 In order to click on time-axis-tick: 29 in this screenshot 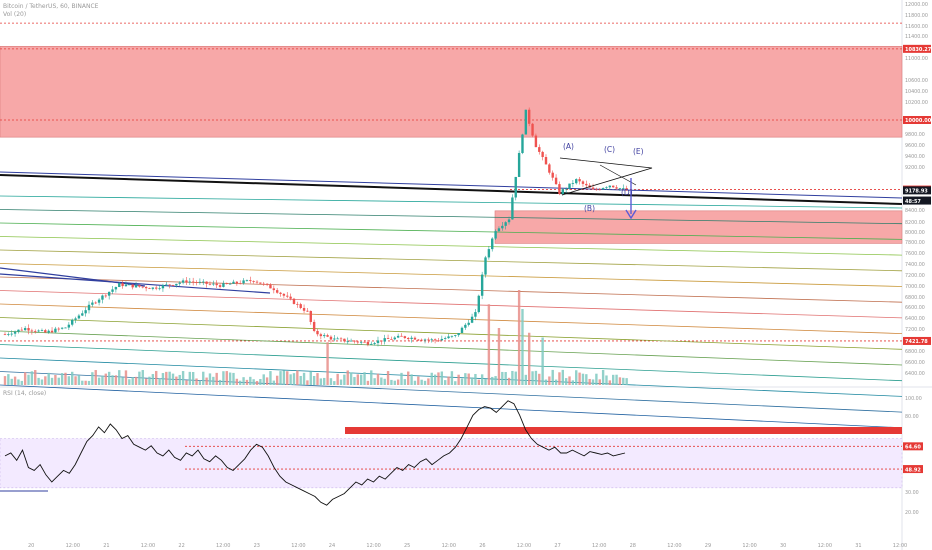, I will do `click(708, 546)`.